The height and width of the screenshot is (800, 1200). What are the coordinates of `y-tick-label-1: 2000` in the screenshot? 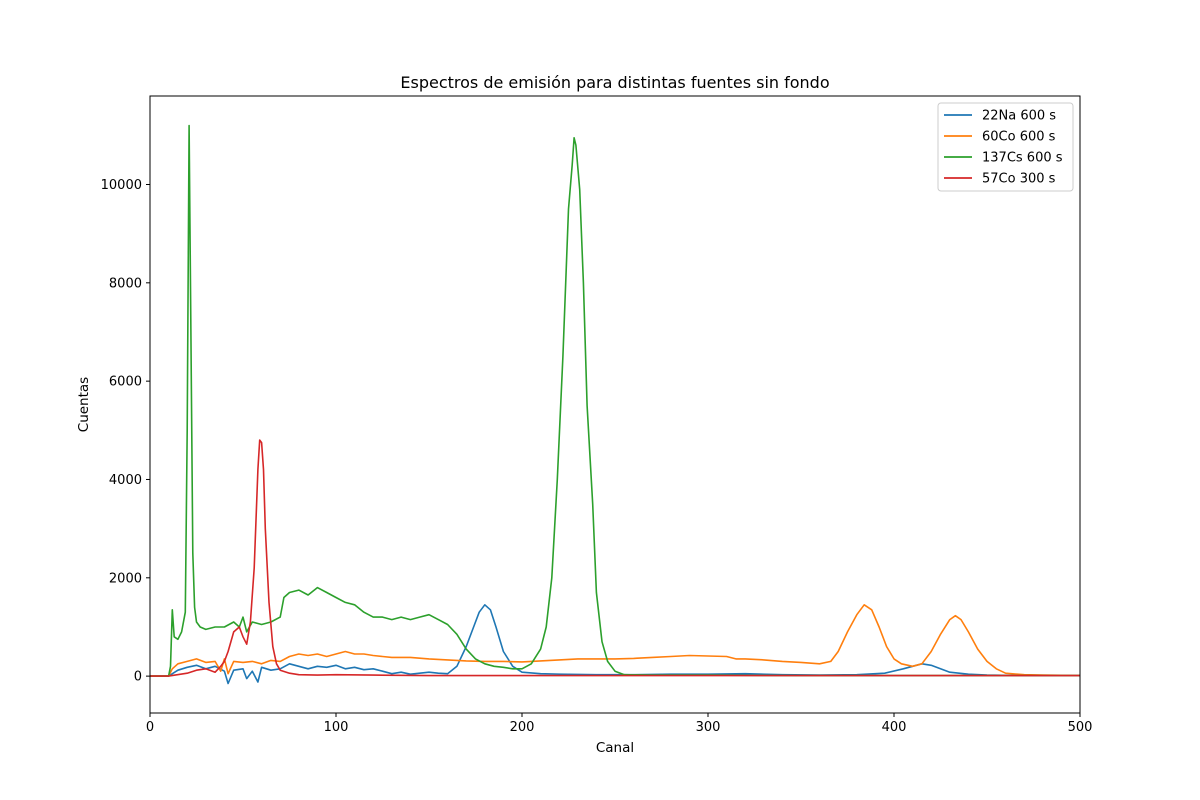 It's located at (125, 578).